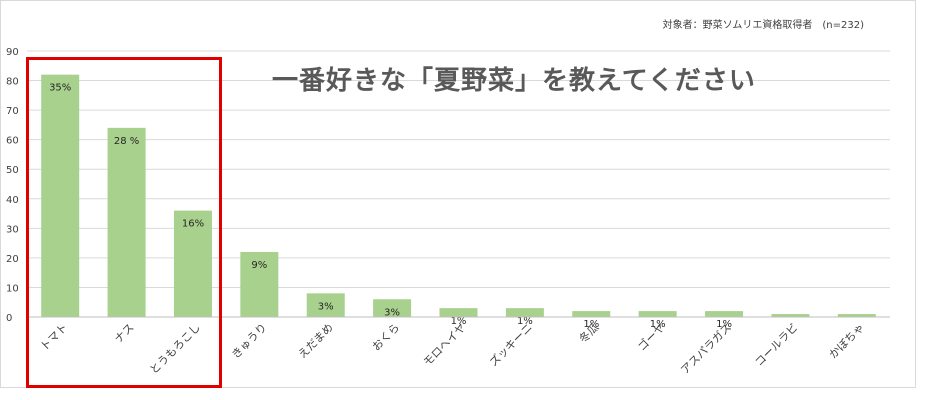 This screenshot has height=400, width=932. Describe the element at coordinates (9, 318) in the screenshot. I see `y-tick-label: 0` at that location.